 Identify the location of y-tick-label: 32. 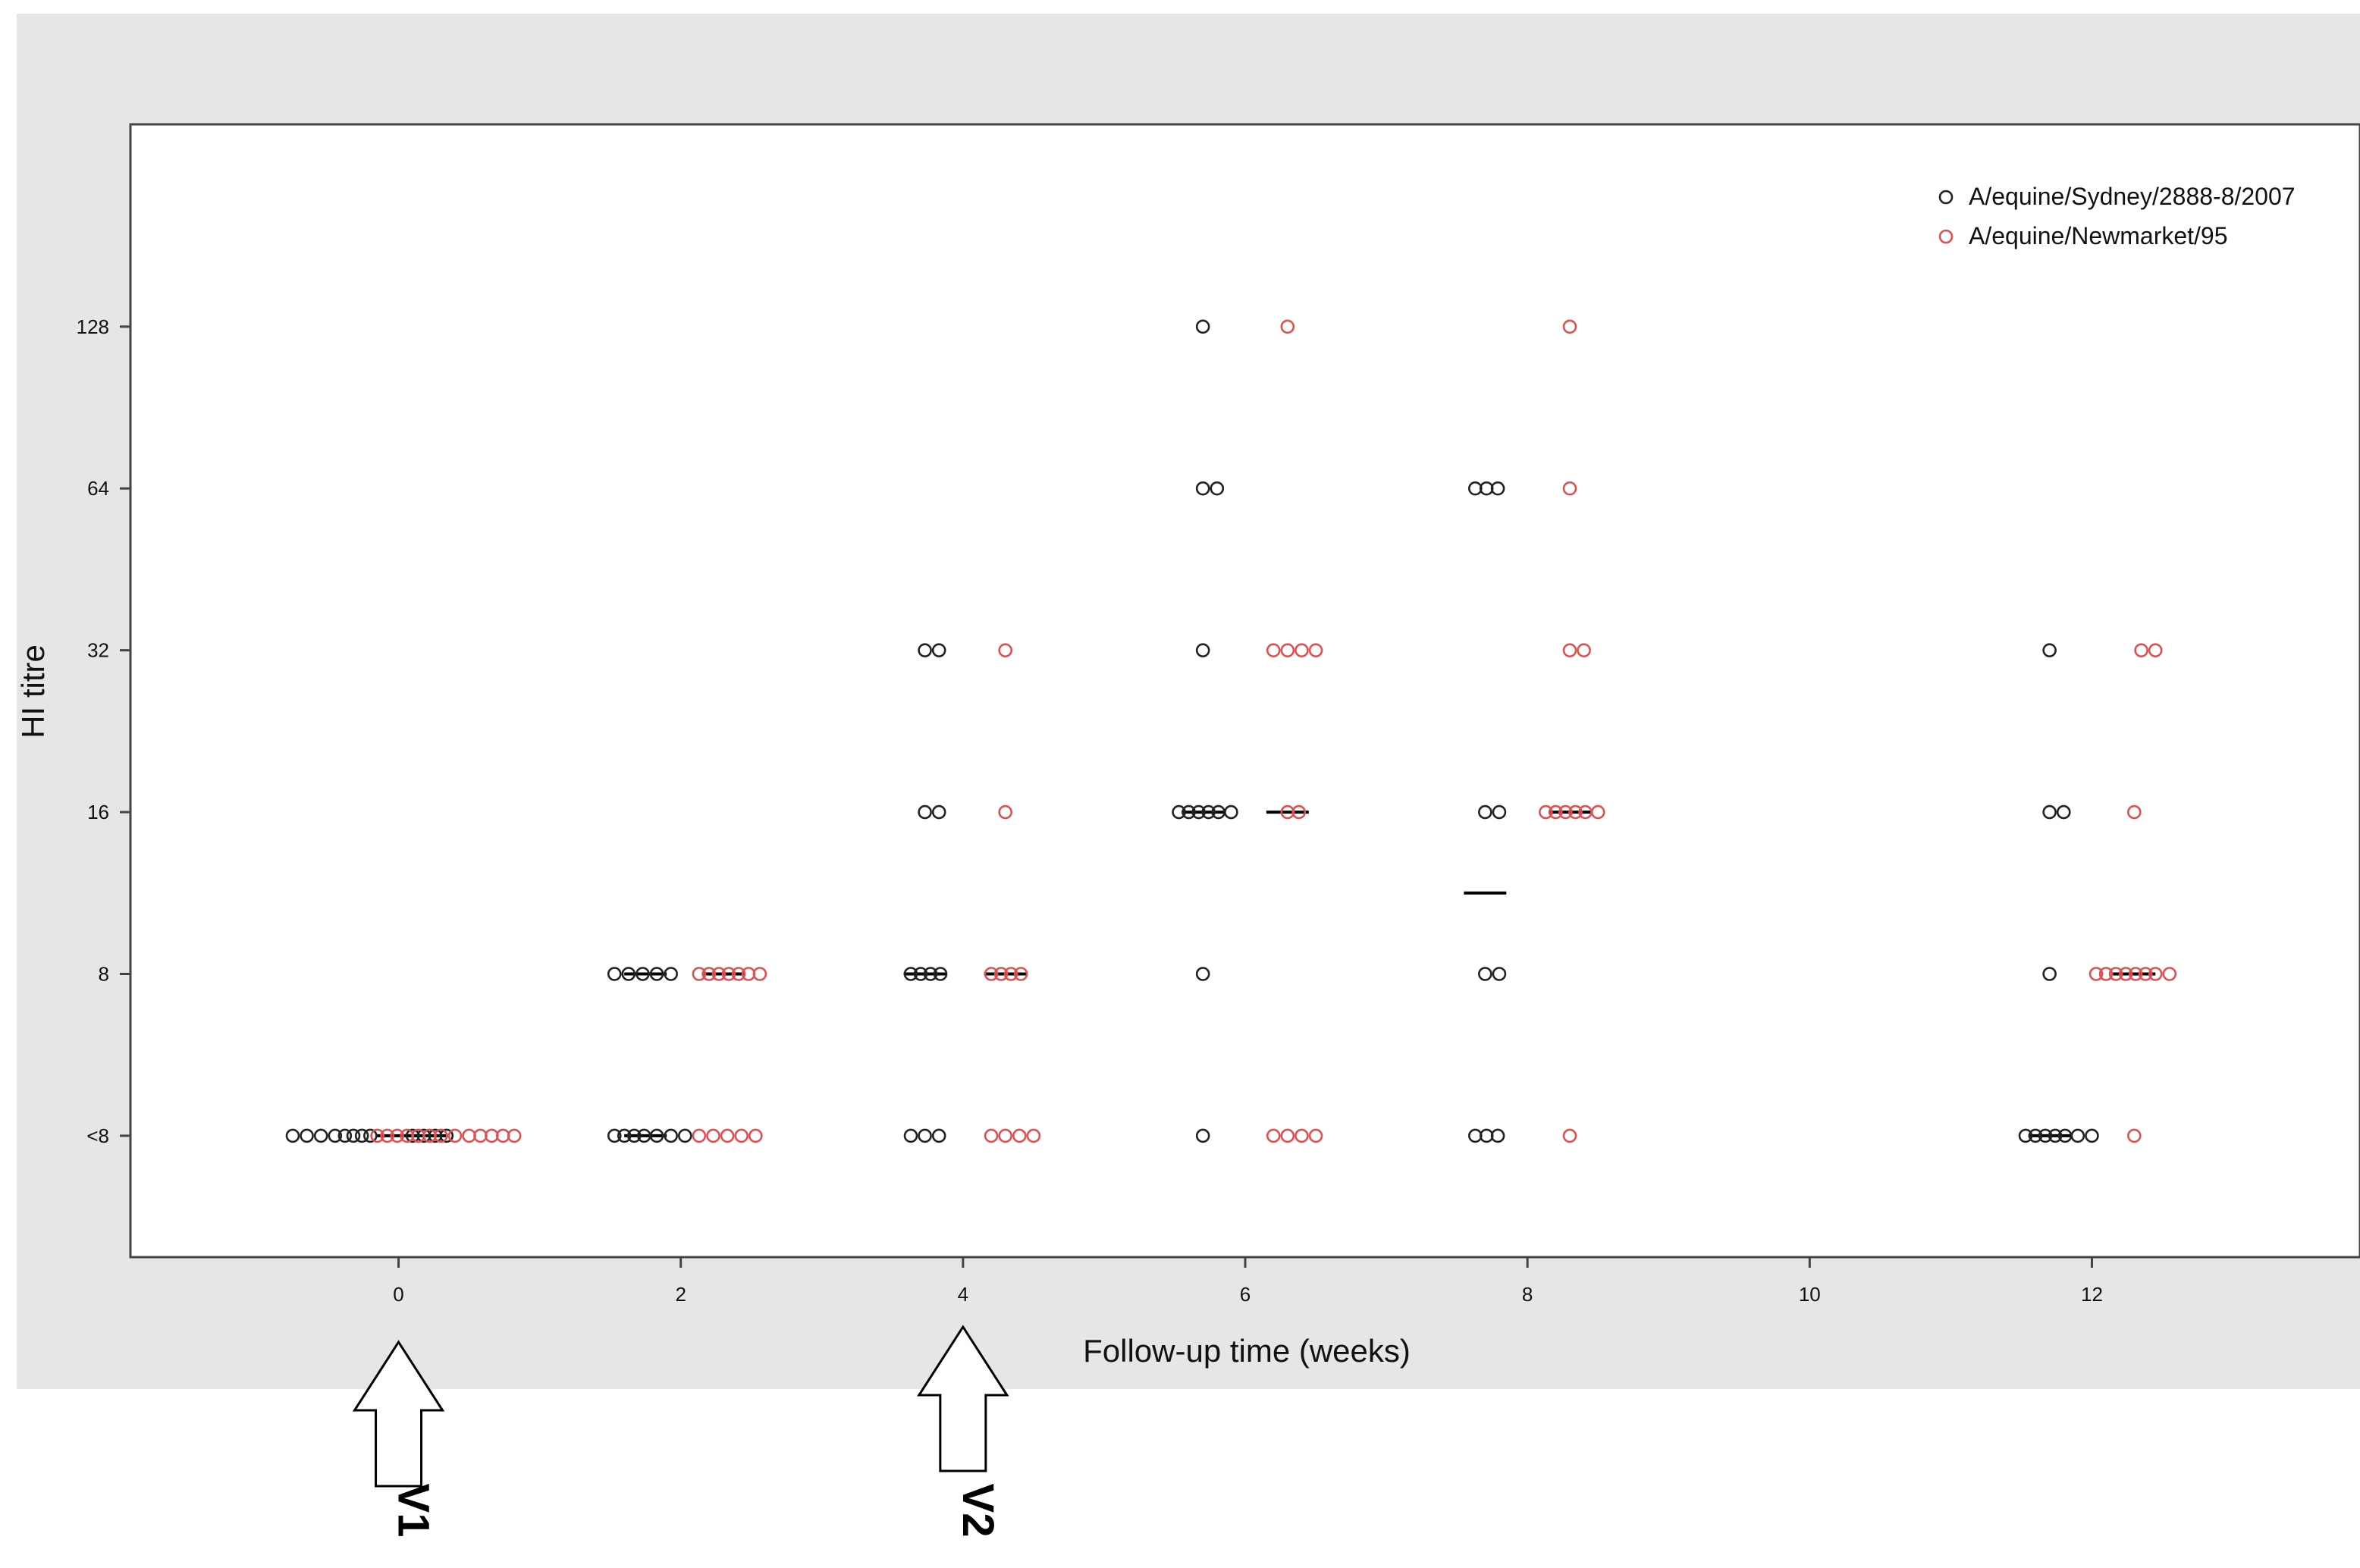
(98, 651).